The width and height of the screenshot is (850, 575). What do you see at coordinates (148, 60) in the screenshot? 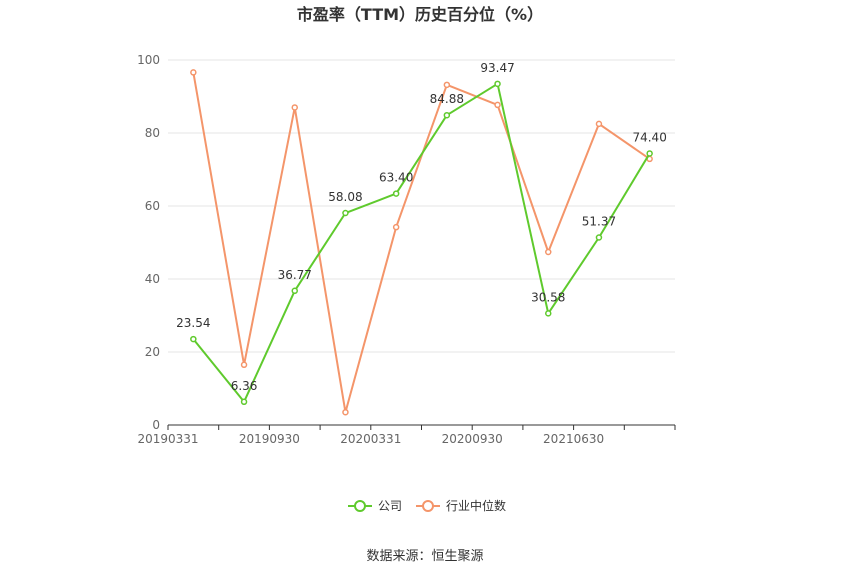
I see `y-tick-label: 100` at bounding box center [148, 60].